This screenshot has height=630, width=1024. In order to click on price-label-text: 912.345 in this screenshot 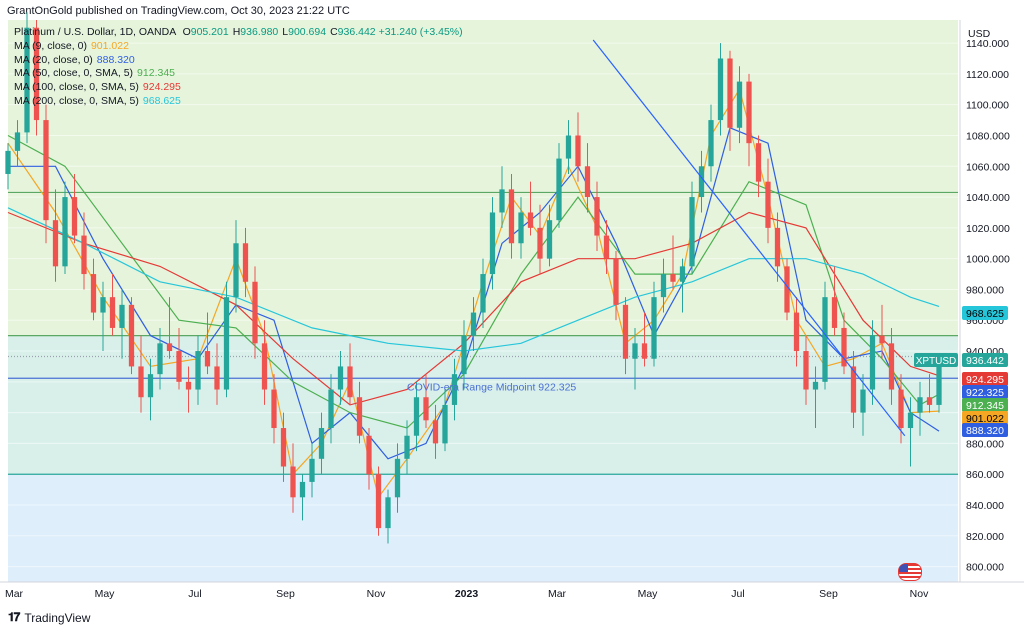, I will do `click(985, 406)`.